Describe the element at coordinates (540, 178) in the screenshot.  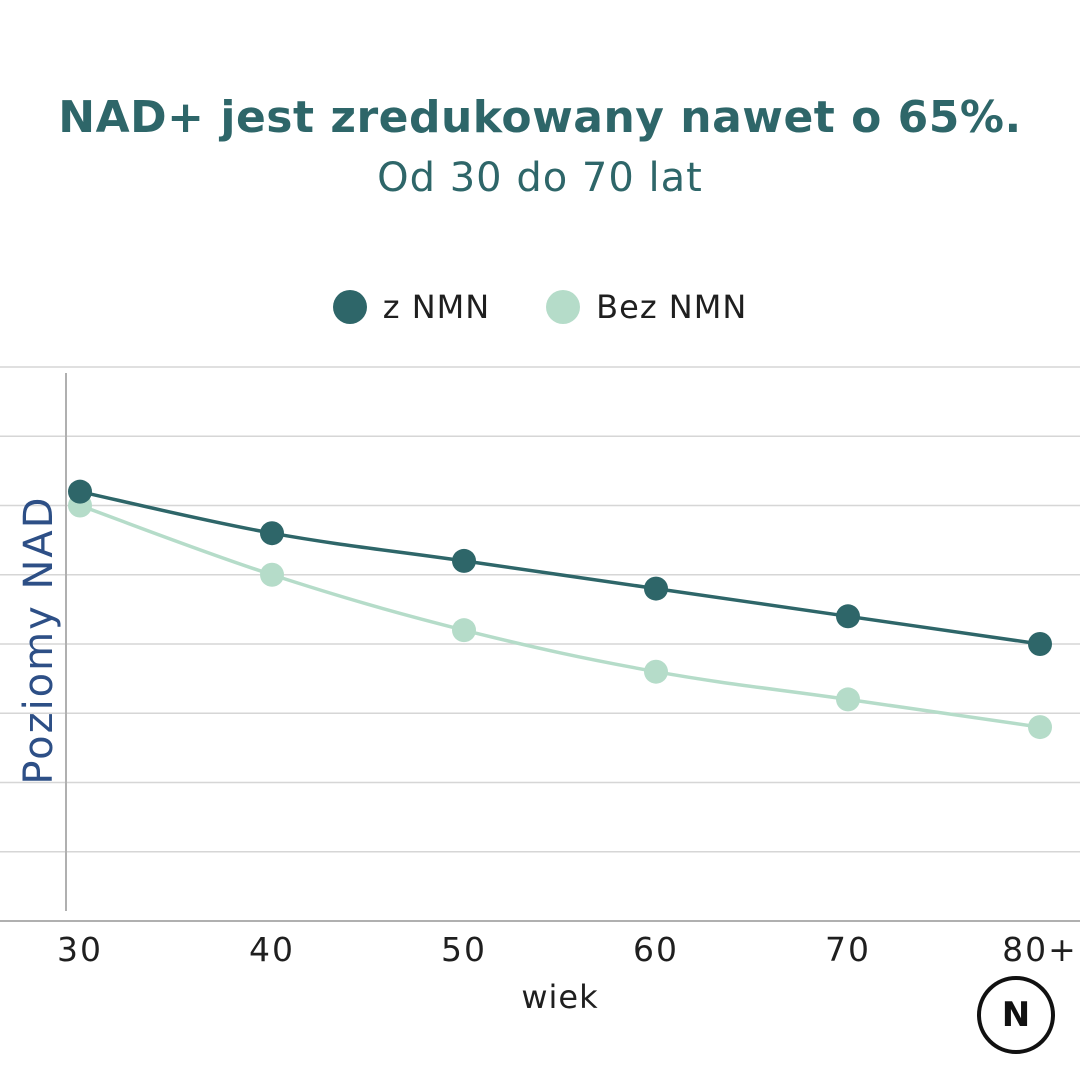
I see `chart-subtitle: Od 30 do 70 lat` at that location.